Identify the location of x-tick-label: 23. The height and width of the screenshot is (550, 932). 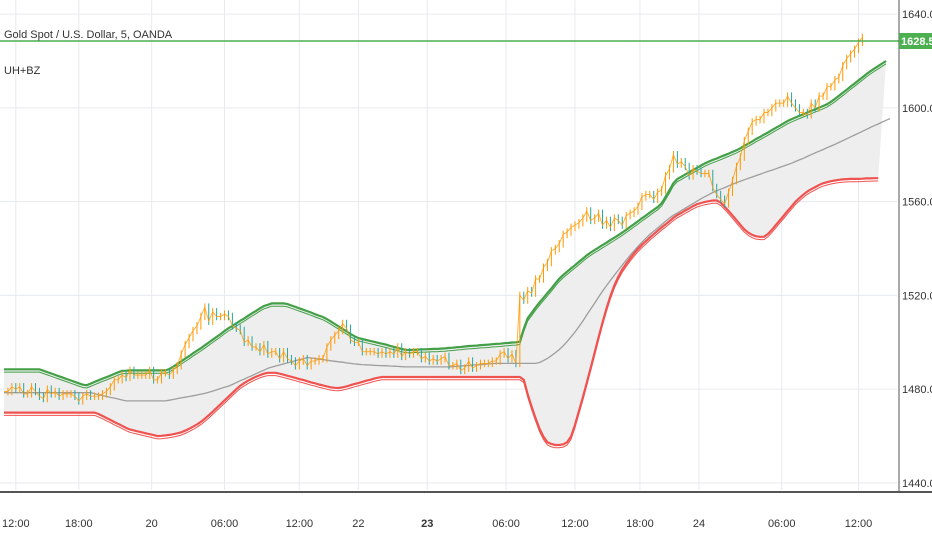
(427, 524).